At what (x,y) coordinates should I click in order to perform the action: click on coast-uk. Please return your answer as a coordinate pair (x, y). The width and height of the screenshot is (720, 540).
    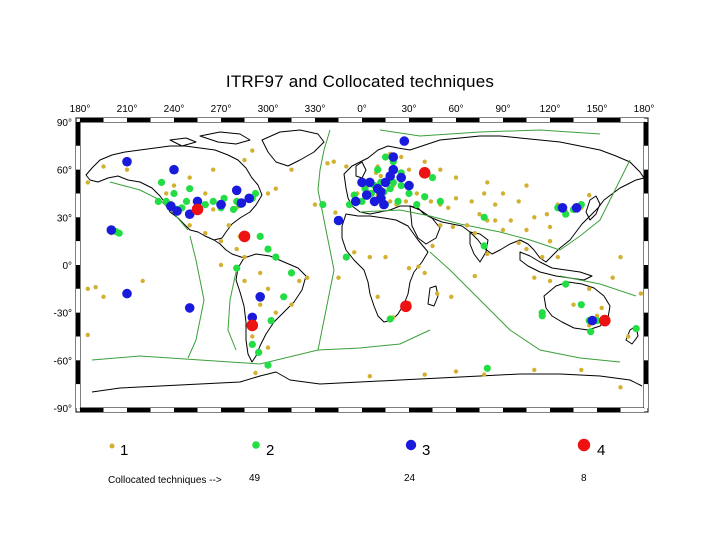
    Looking at the image, I should click on (361, 170).